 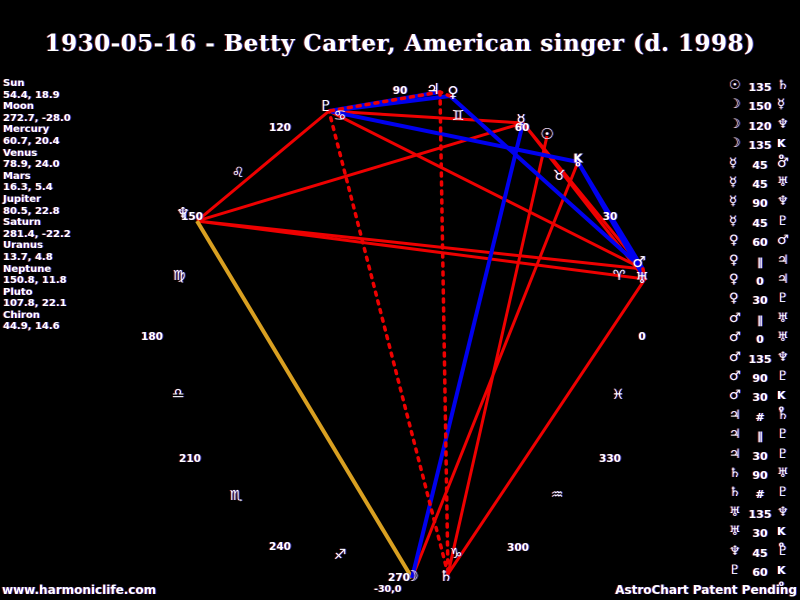 I want to click on aspect-row: ♃ ∥ ♇, so click(x=763, y=436).